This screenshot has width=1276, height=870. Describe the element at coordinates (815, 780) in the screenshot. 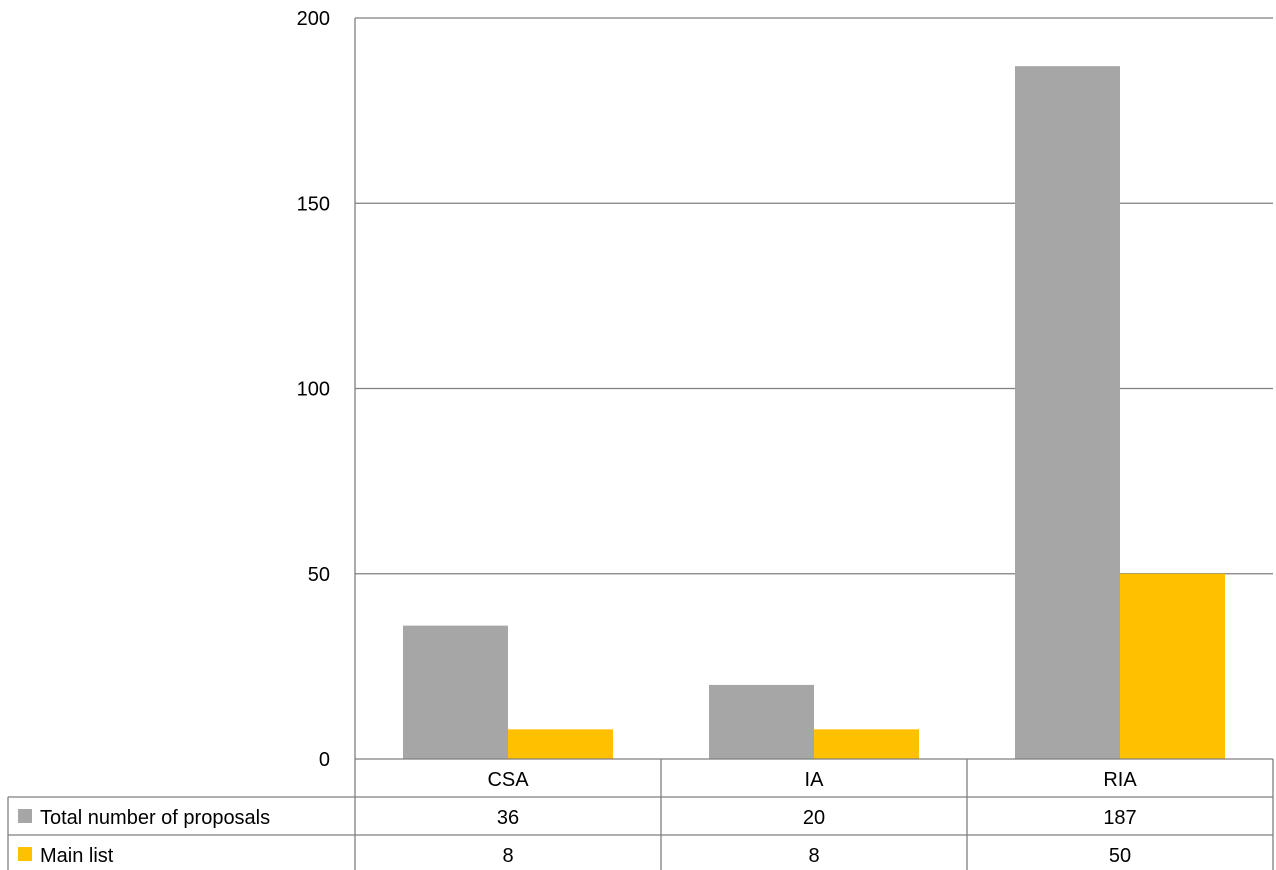

I see `x-category-label: IA` at that location.